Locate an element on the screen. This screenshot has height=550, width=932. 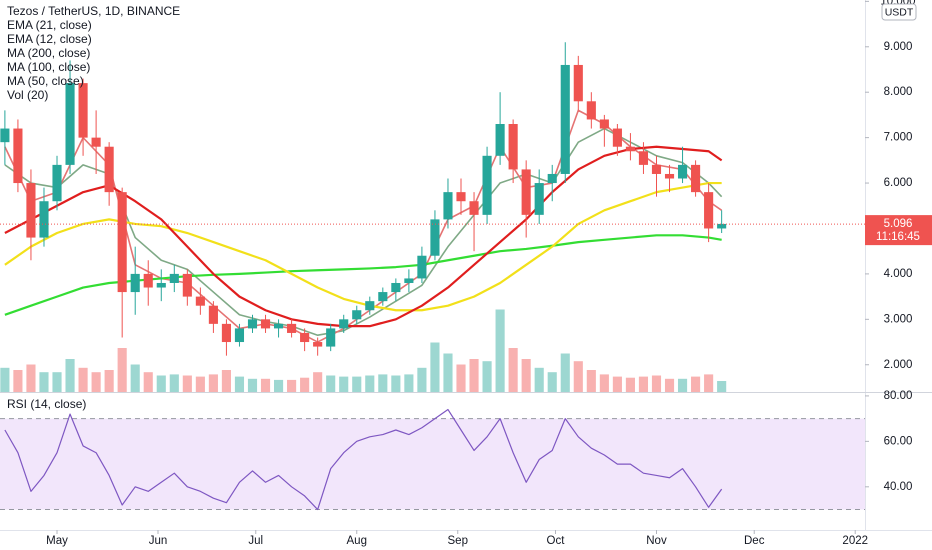
legend-entry: MA (100, close) is located at coordinates (48, 67).